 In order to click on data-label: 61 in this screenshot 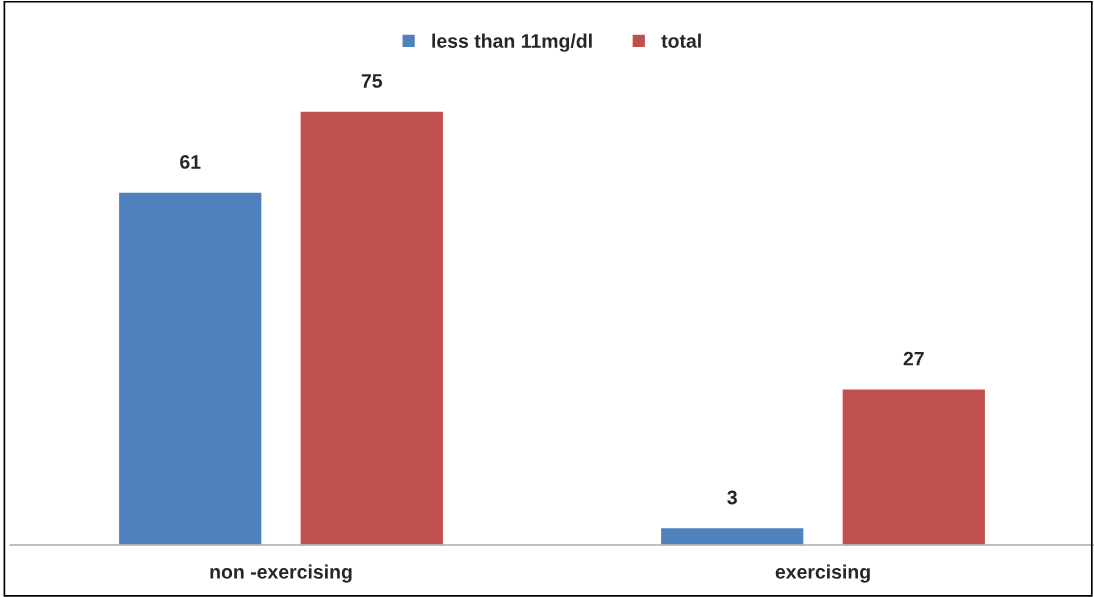, I will do `click(190, 162)`.